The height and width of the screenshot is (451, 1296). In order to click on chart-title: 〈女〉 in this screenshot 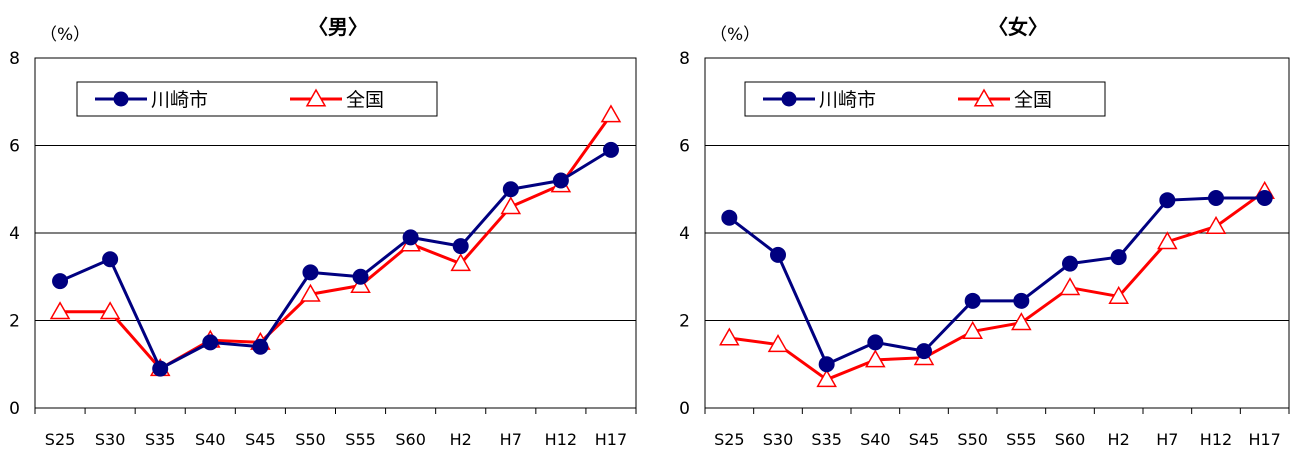, I will do `click(1018, 27)`.